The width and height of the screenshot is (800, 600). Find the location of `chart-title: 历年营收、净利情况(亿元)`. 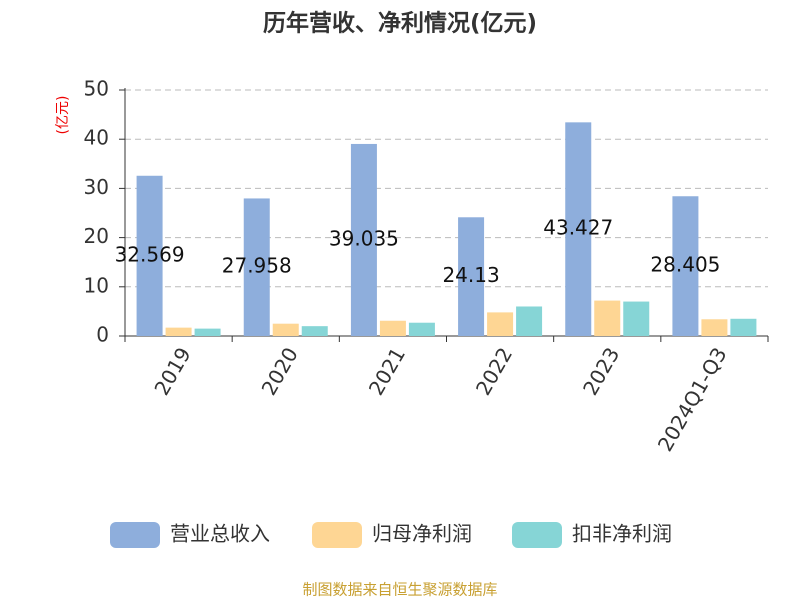

chart-title: 历年营收、净利情况(亿元) is located at coordinates (400, 23).